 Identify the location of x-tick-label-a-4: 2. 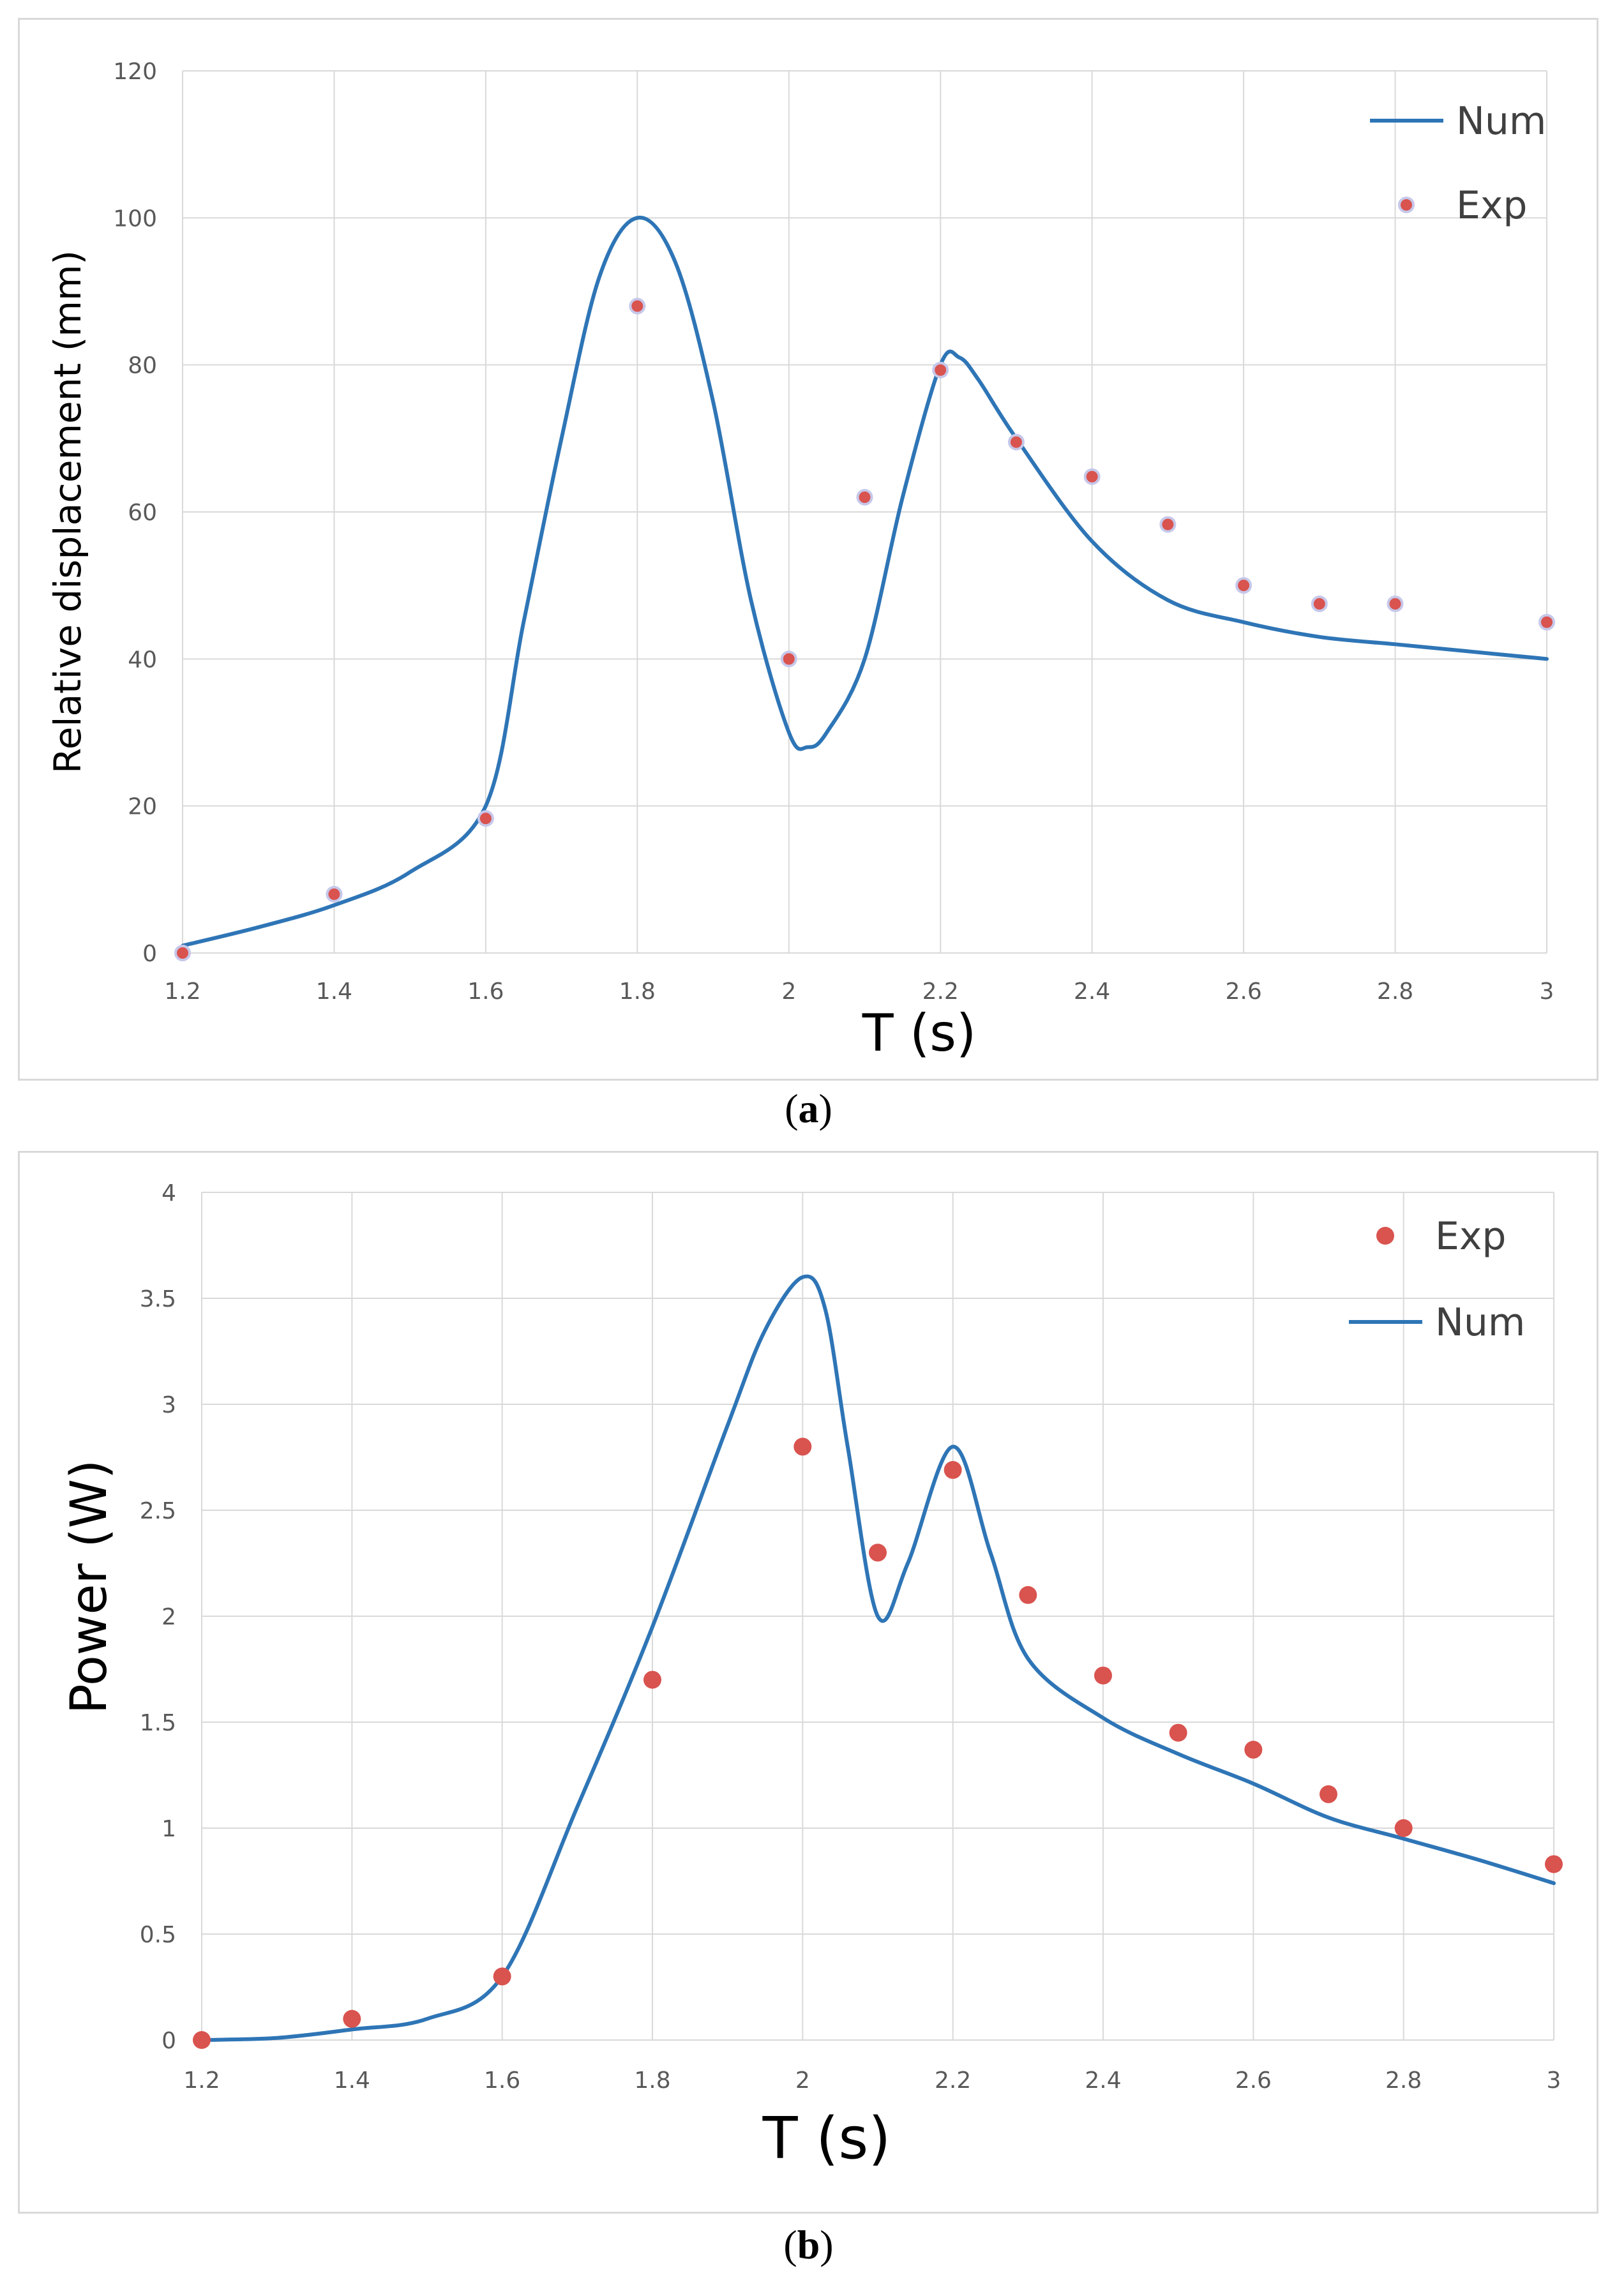
(788, 992).